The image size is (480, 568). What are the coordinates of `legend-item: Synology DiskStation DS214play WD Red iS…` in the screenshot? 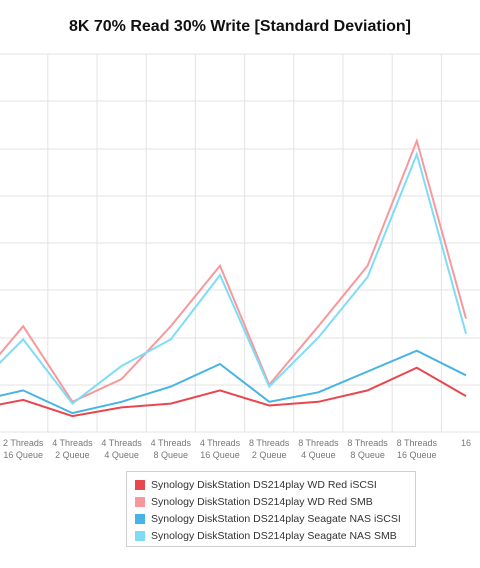 It's located at (275, 484).